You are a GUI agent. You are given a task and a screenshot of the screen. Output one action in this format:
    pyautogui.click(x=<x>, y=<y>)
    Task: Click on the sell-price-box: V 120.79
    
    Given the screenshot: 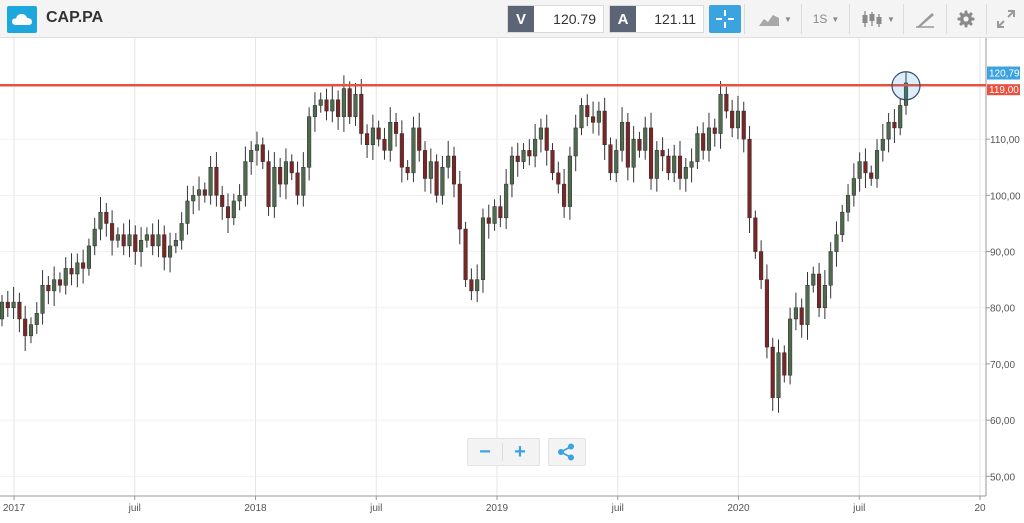 What is the action you would take?
    pyautogui.click(x=555, y=19)
    